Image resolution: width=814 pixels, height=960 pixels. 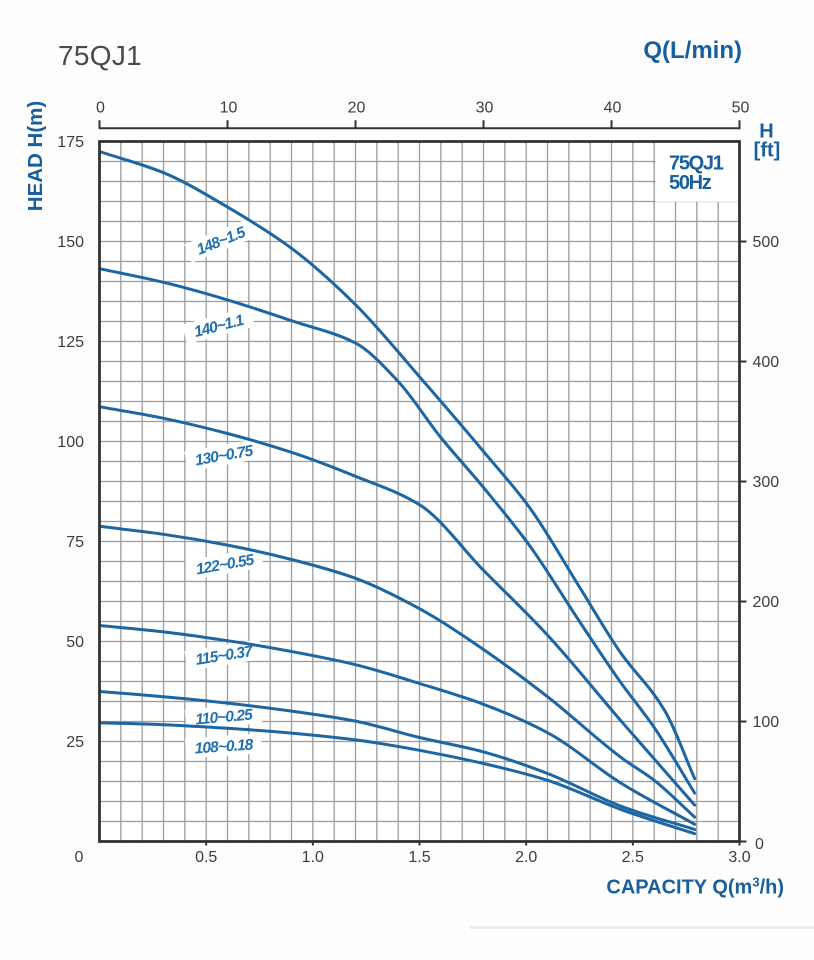 What do you see at coordinates (70, 342) in the screenshot?
I see `svg-text: 125` at bounding box center [70, 342].